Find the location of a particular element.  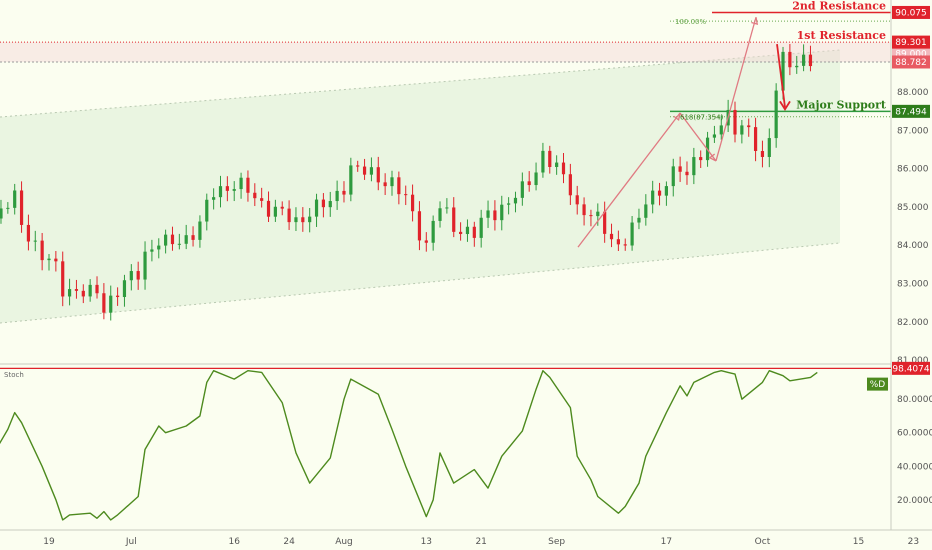

level-tag-1: 89.301 is located at coordinates (911, 43).